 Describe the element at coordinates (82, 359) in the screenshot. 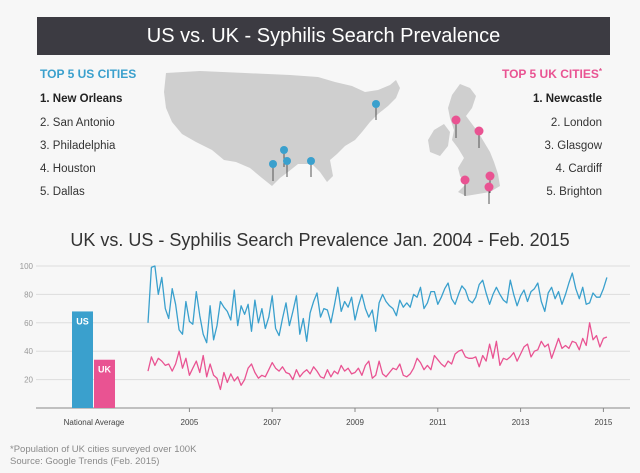

I see `bar-us` at that location.